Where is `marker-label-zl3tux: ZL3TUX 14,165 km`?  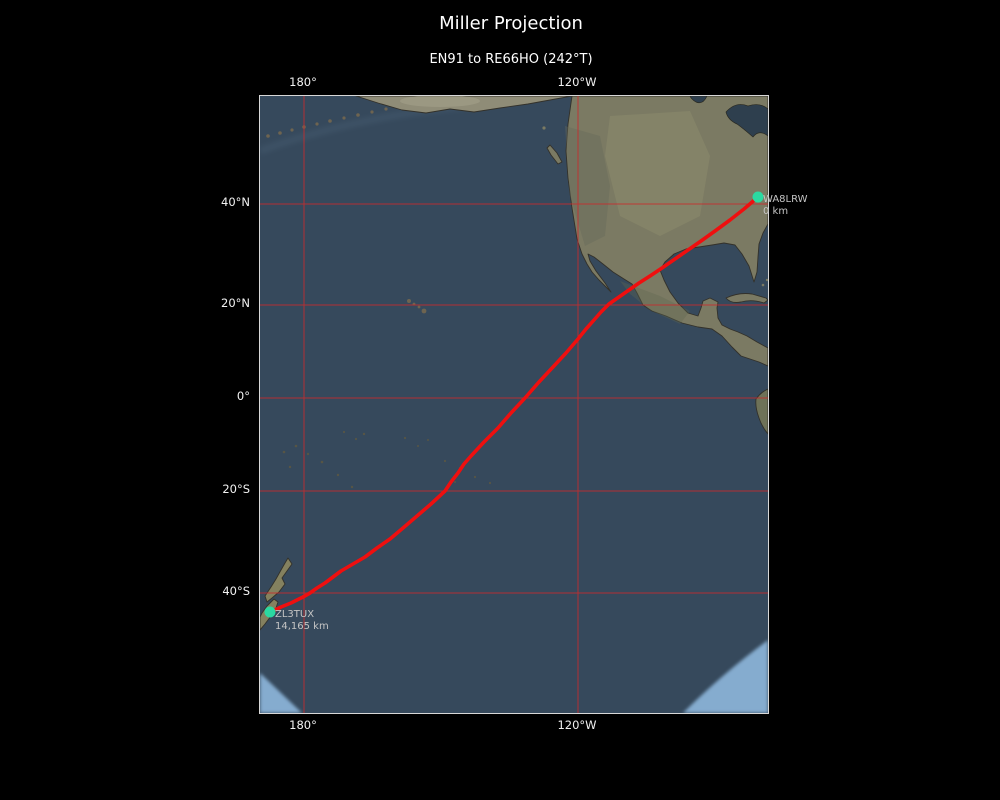 marker-label-zl3tux: ZL3TUX 14,165 km is located at coordinates (302, 621).